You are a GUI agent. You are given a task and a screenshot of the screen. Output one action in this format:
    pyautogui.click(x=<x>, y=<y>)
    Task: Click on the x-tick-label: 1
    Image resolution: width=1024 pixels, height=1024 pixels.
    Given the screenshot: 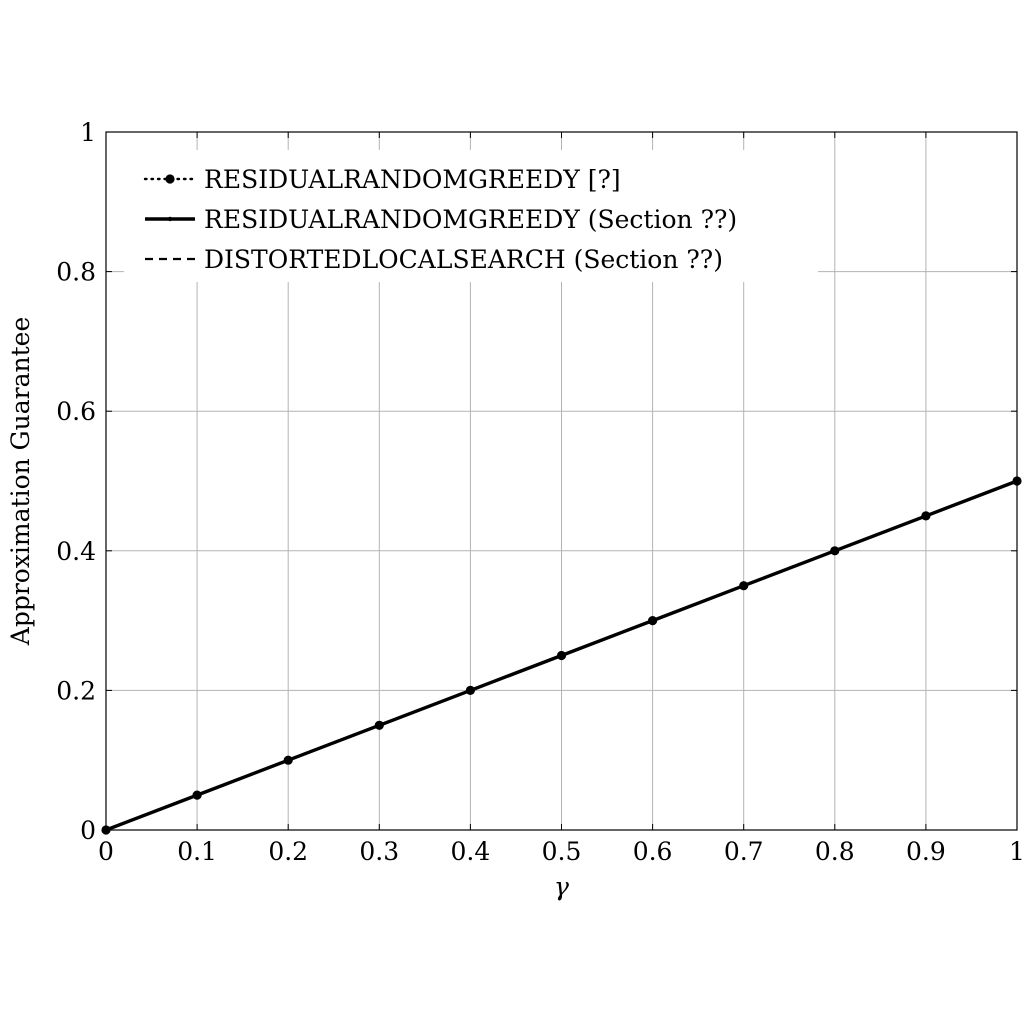 What is the action you would take?
    pyautogui.click(x=1016, y=851)
    